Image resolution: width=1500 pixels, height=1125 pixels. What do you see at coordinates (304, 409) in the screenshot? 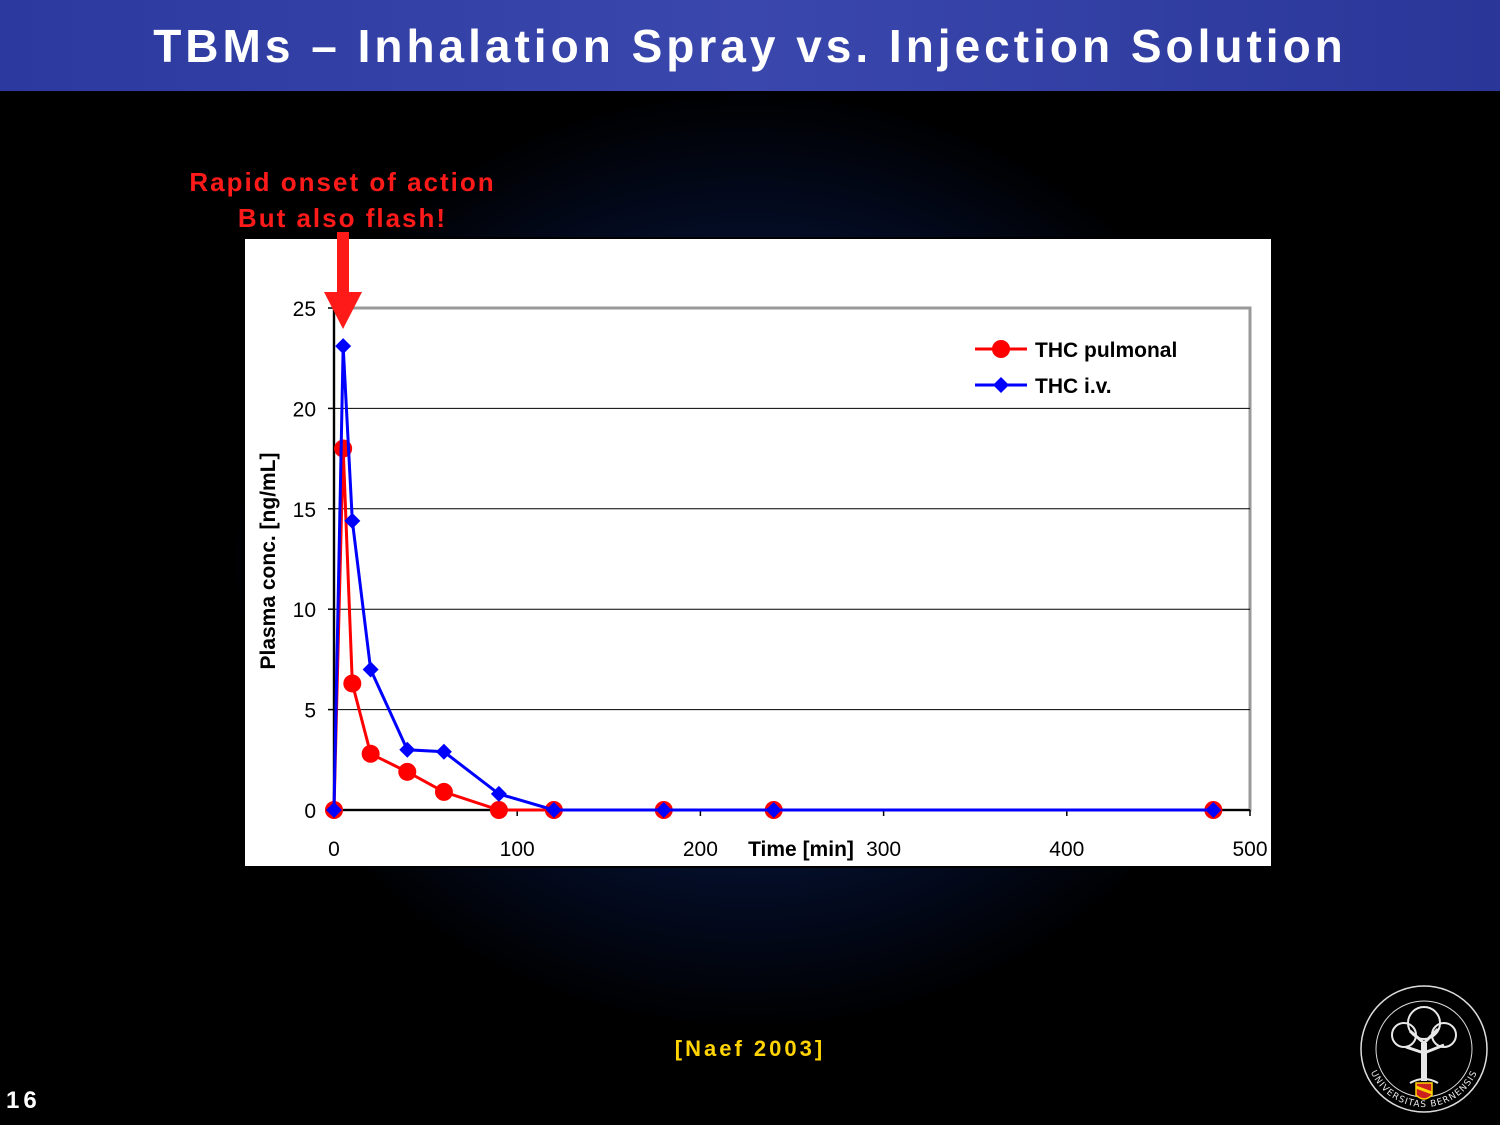
I see `y-tick-label: 20` at bounding box center [304, 409].